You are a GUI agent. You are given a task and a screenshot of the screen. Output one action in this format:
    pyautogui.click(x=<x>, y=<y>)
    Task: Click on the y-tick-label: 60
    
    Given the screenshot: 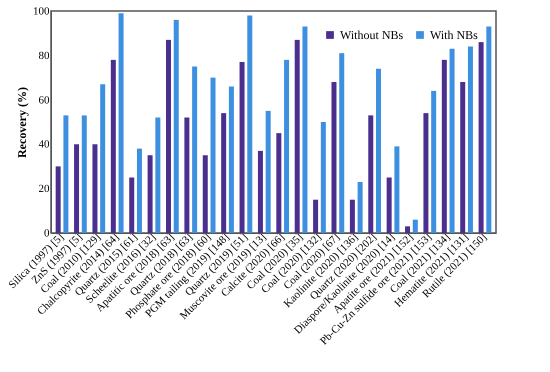 What is the action you would take?
    pyautogui.click(x=44, y=100)
    